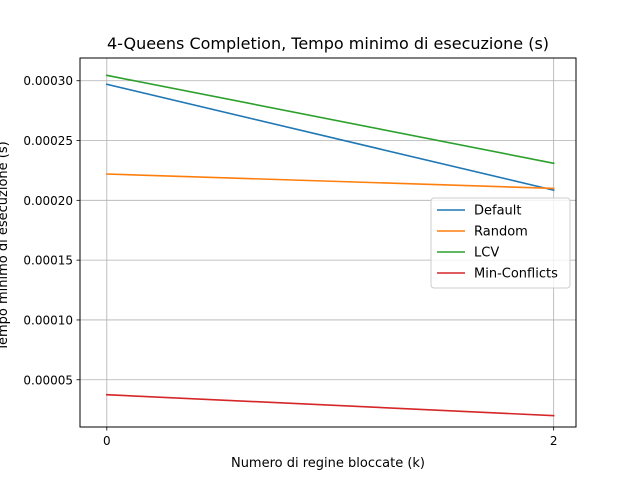 This screenshot has height=480, width=640. What do you see at coordinates (554, 441) in the screenshot?
I see `x-tick-label: 2` at bounding box center [554, 441].